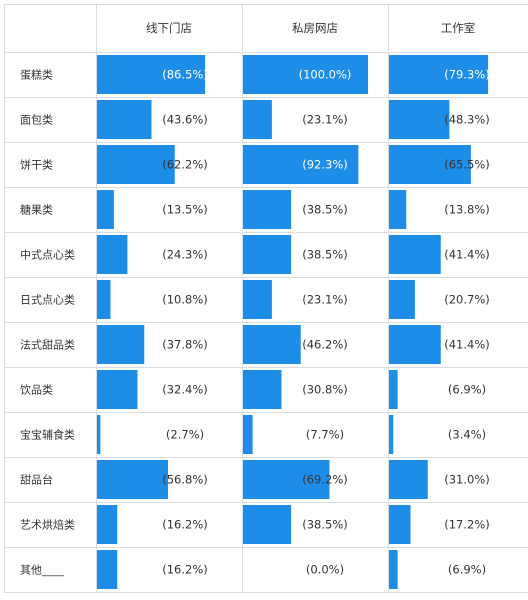  I want to click on value-label-1-1: (23.1%), so click(325, 120).